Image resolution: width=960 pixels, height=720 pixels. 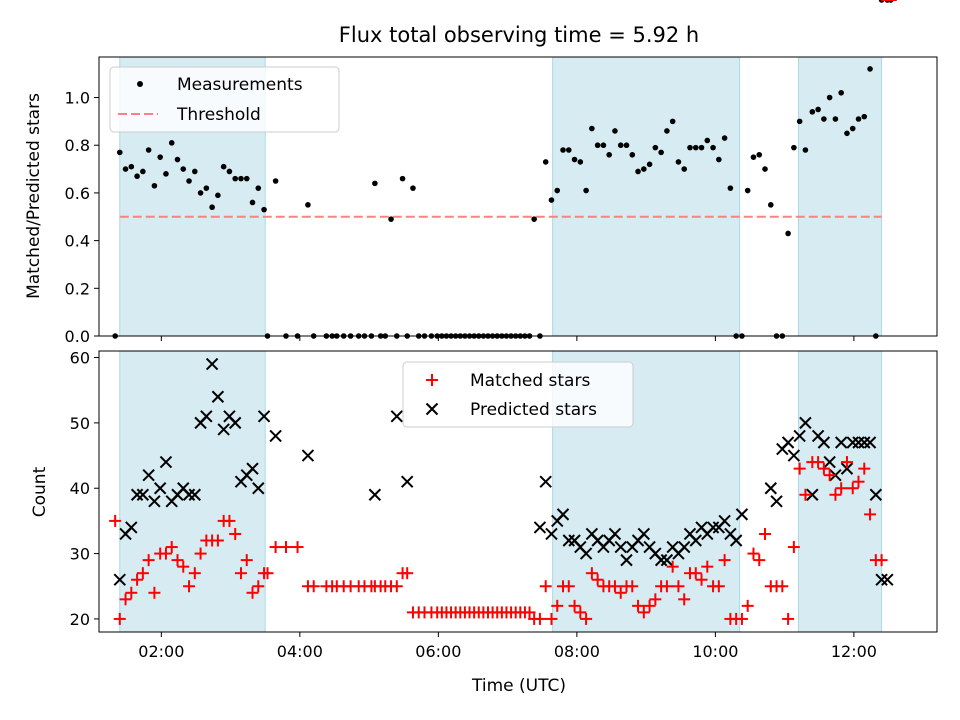 I want to click on x-tick-label: 08:00, so click(x=577, y=651).